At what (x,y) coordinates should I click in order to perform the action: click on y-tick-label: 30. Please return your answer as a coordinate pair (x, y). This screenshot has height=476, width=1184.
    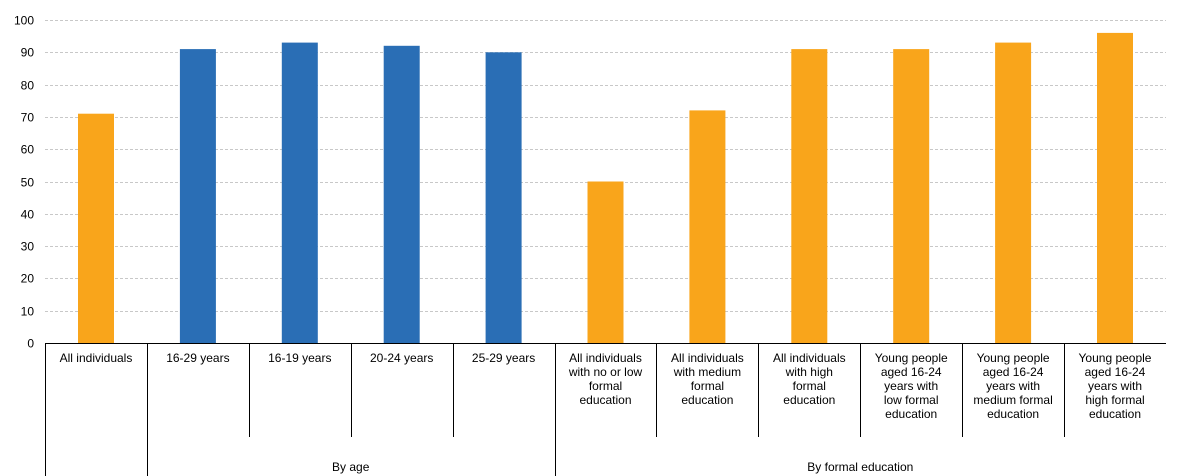
    Looking at the image, I should click on (28, 247).